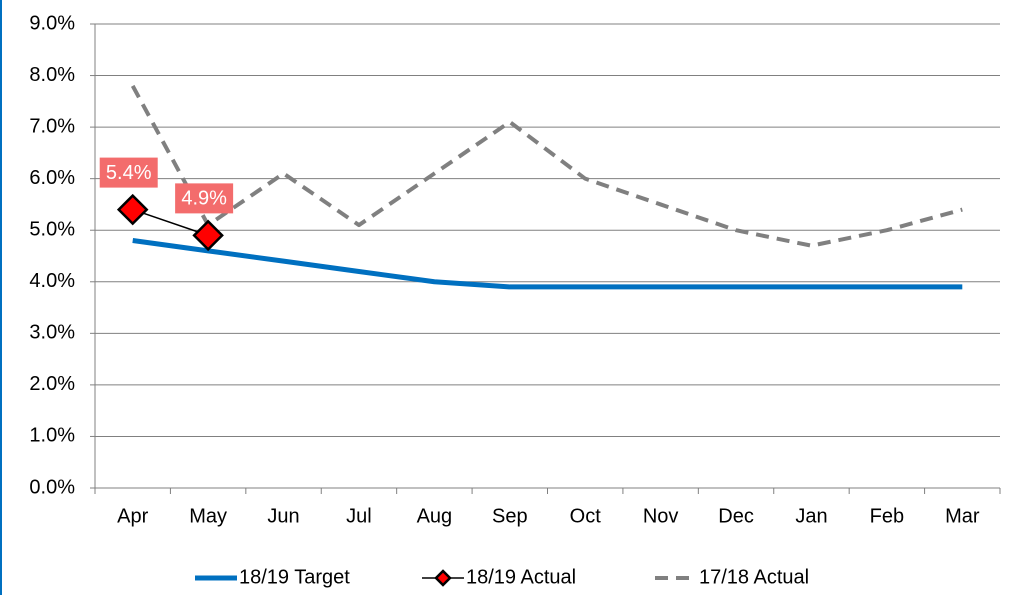 Image resolution: width=1011 pixels, height=595 pixels. Describe the element at coordinates (208, 516) in the screenshot. I see `x-tick-label: May` at that location.